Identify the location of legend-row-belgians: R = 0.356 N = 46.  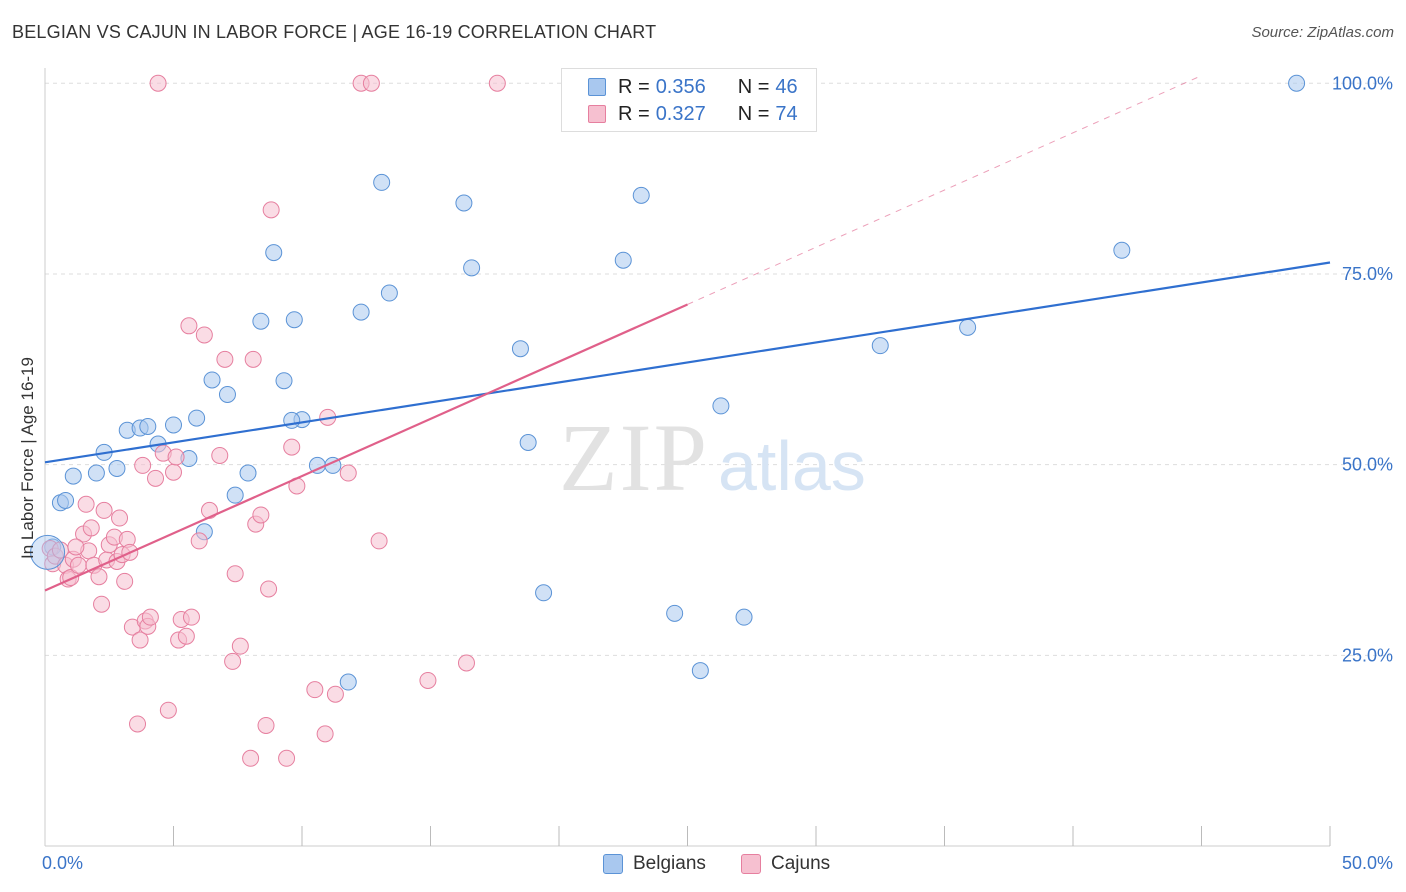
(693, 87).